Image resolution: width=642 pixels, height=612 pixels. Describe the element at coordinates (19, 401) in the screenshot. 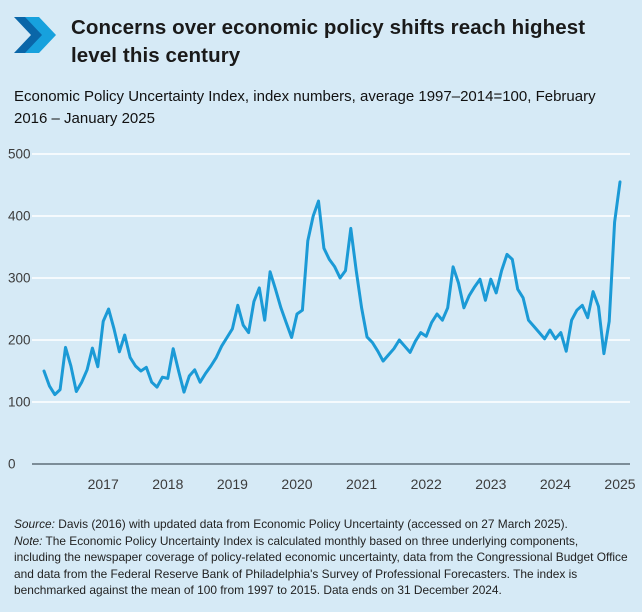

I see `svg-text: 100` at that location.